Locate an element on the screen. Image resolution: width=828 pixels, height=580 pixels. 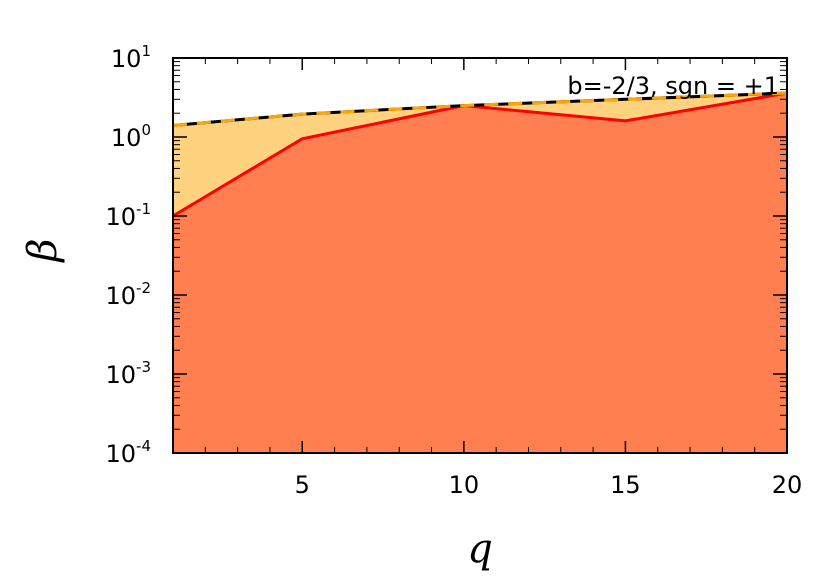
x-axis-label: q is located at coordinates (480, 549).